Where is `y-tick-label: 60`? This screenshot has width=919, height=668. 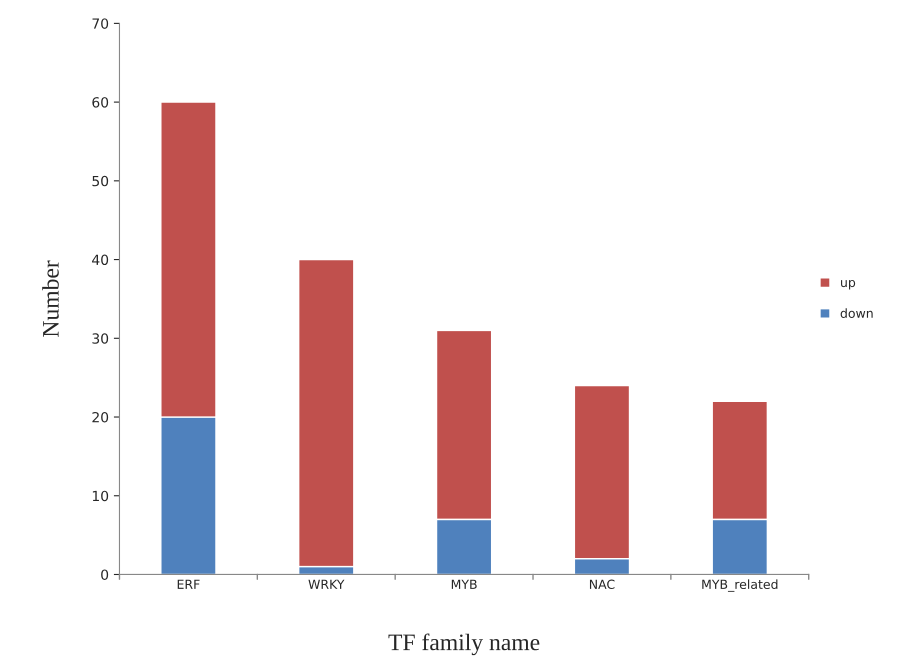
y-tick-label: 60 is located at coordinates (100, 102).